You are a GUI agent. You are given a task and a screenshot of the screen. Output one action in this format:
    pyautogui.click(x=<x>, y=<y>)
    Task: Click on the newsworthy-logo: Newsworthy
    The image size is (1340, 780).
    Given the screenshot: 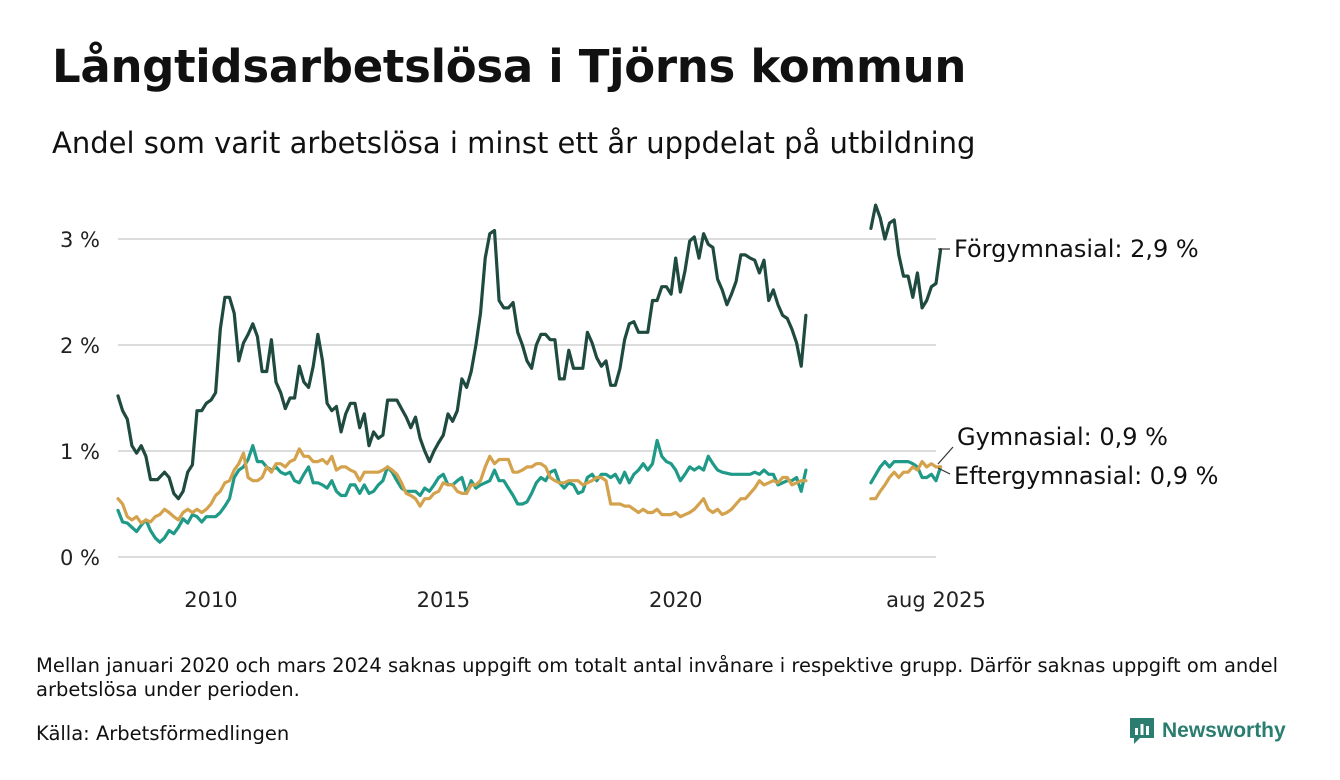 What is the action you would take?
    pyautogui.click(x=1207, y=731)
    